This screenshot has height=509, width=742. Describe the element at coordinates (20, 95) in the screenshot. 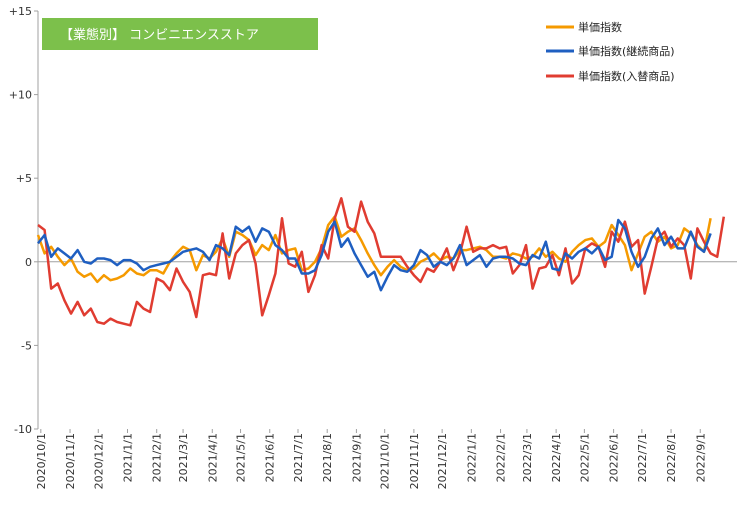

I see `y-tick-label: +10` at that location.